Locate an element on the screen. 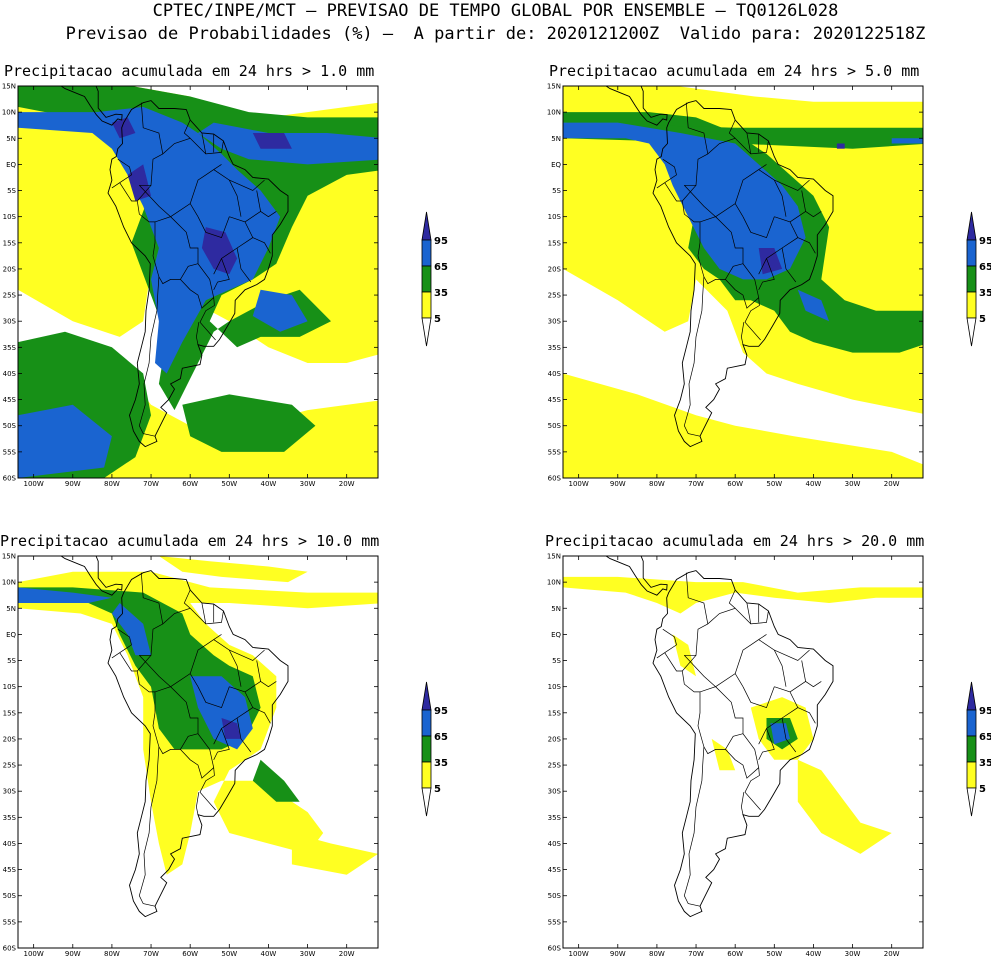 The width and height of the screenshot is (991, 957). panel2-colorbar: 95 65 35 5 is located at coordinates (978, 279).